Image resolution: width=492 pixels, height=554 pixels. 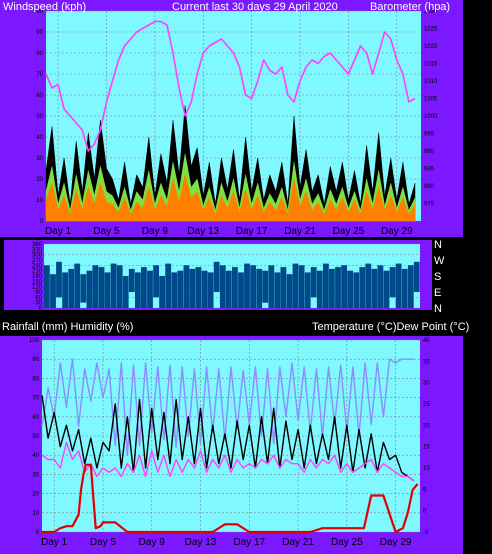 I want to click on humidity-tick-7: 70, so click(x=35, y=399).